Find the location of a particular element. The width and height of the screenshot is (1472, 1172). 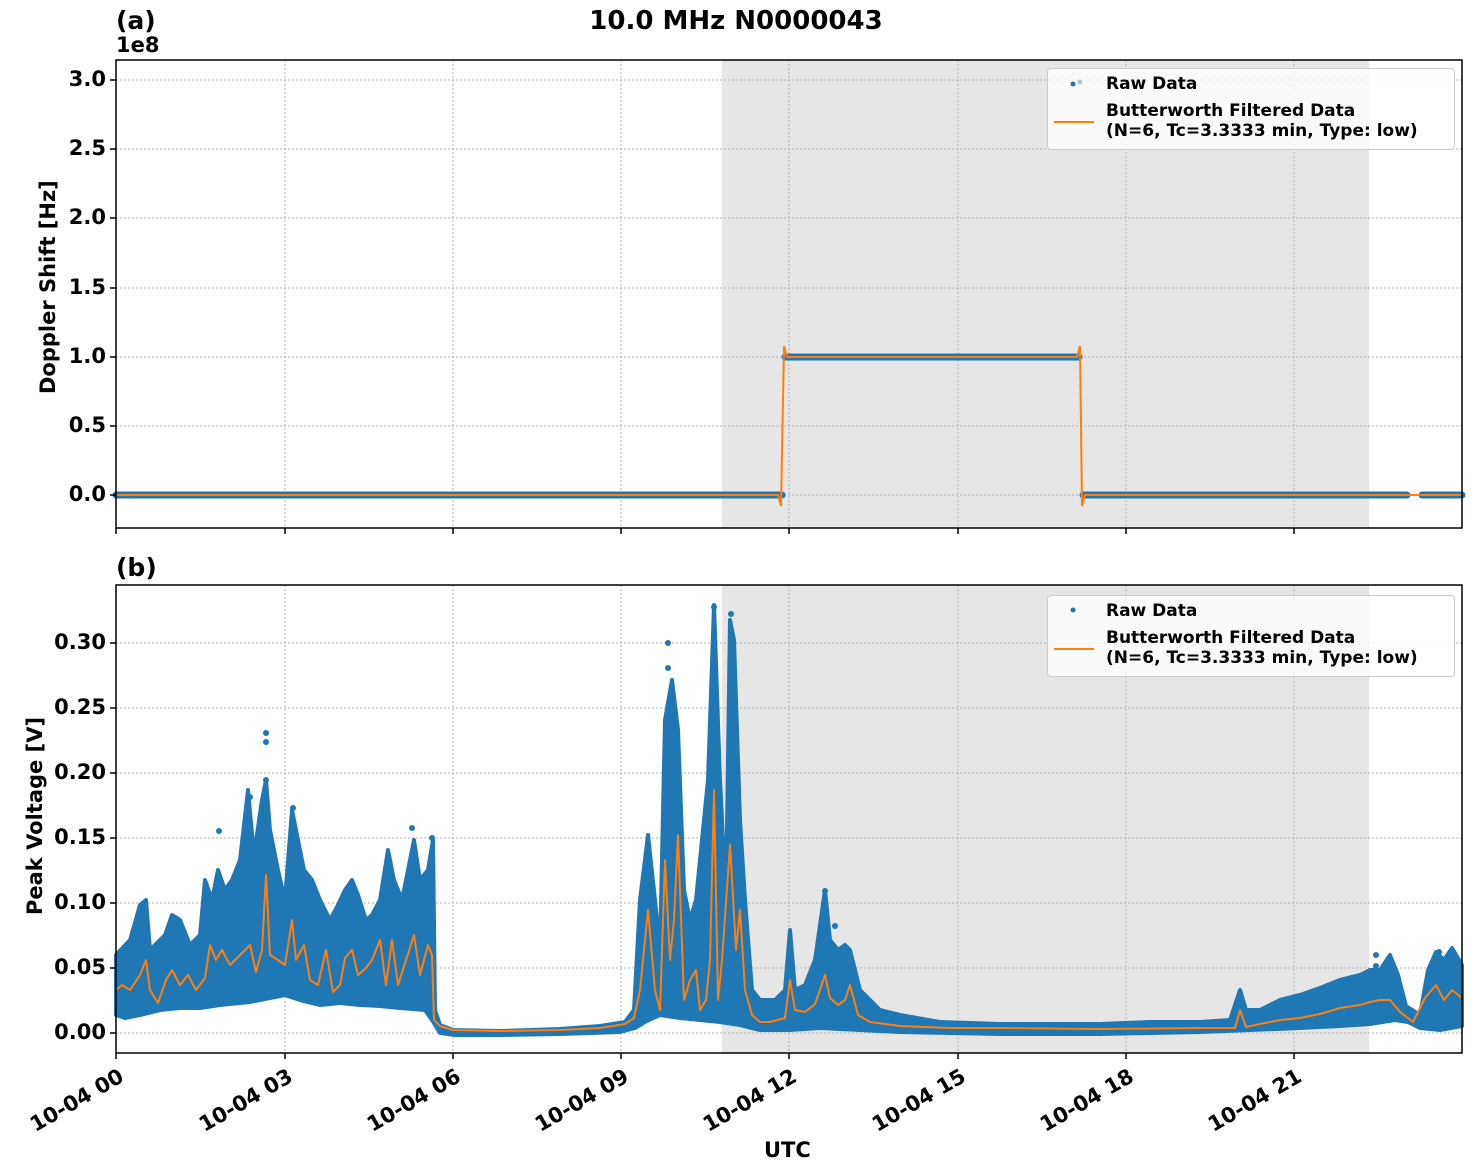

panel-b-label: (b) is located at coordinates (136, 567).